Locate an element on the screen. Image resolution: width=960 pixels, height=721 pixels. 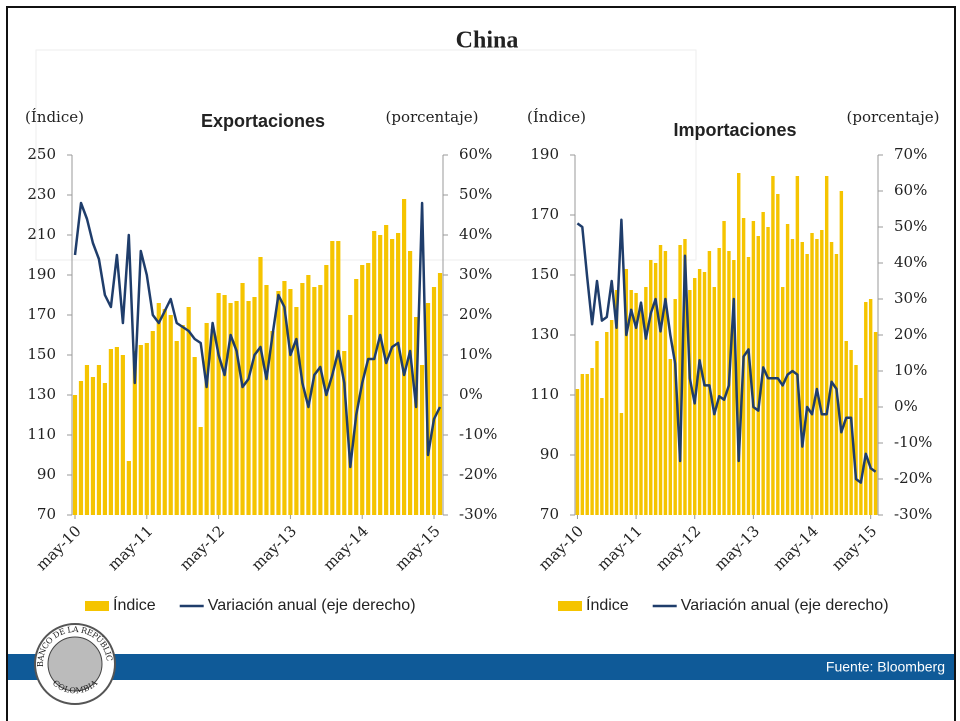
y2-axis-label: (porcentaje) is located at coordinates (893, 117).